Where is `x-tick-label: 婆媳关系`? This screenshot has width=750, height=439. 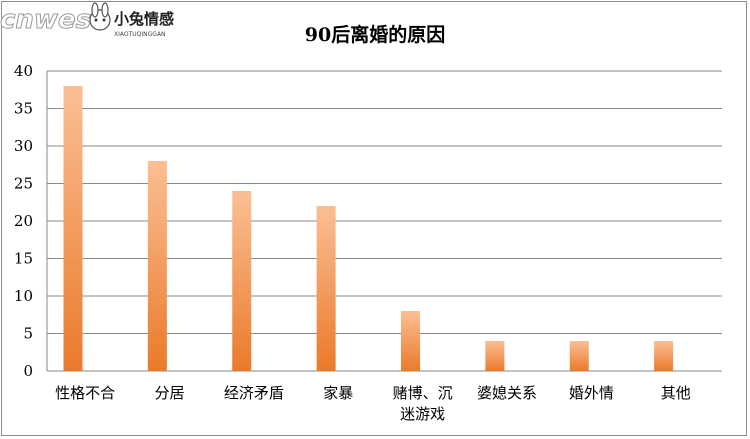
x-tick-label: 婆媳关系 is located at coordinates (507, 393).